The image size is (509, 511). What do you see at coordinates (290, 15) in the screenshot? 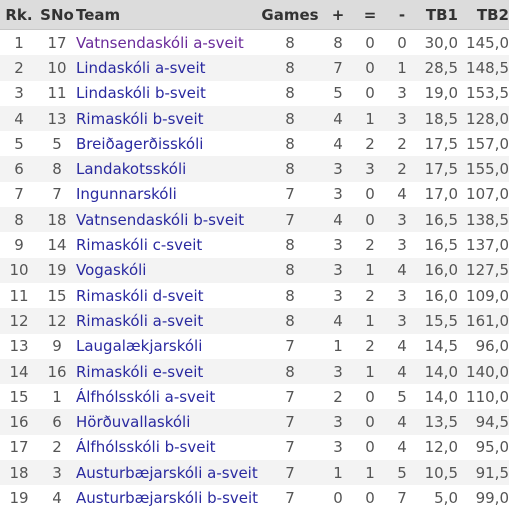
I see `column-header-games: Games` at bounding box center [290, 15].